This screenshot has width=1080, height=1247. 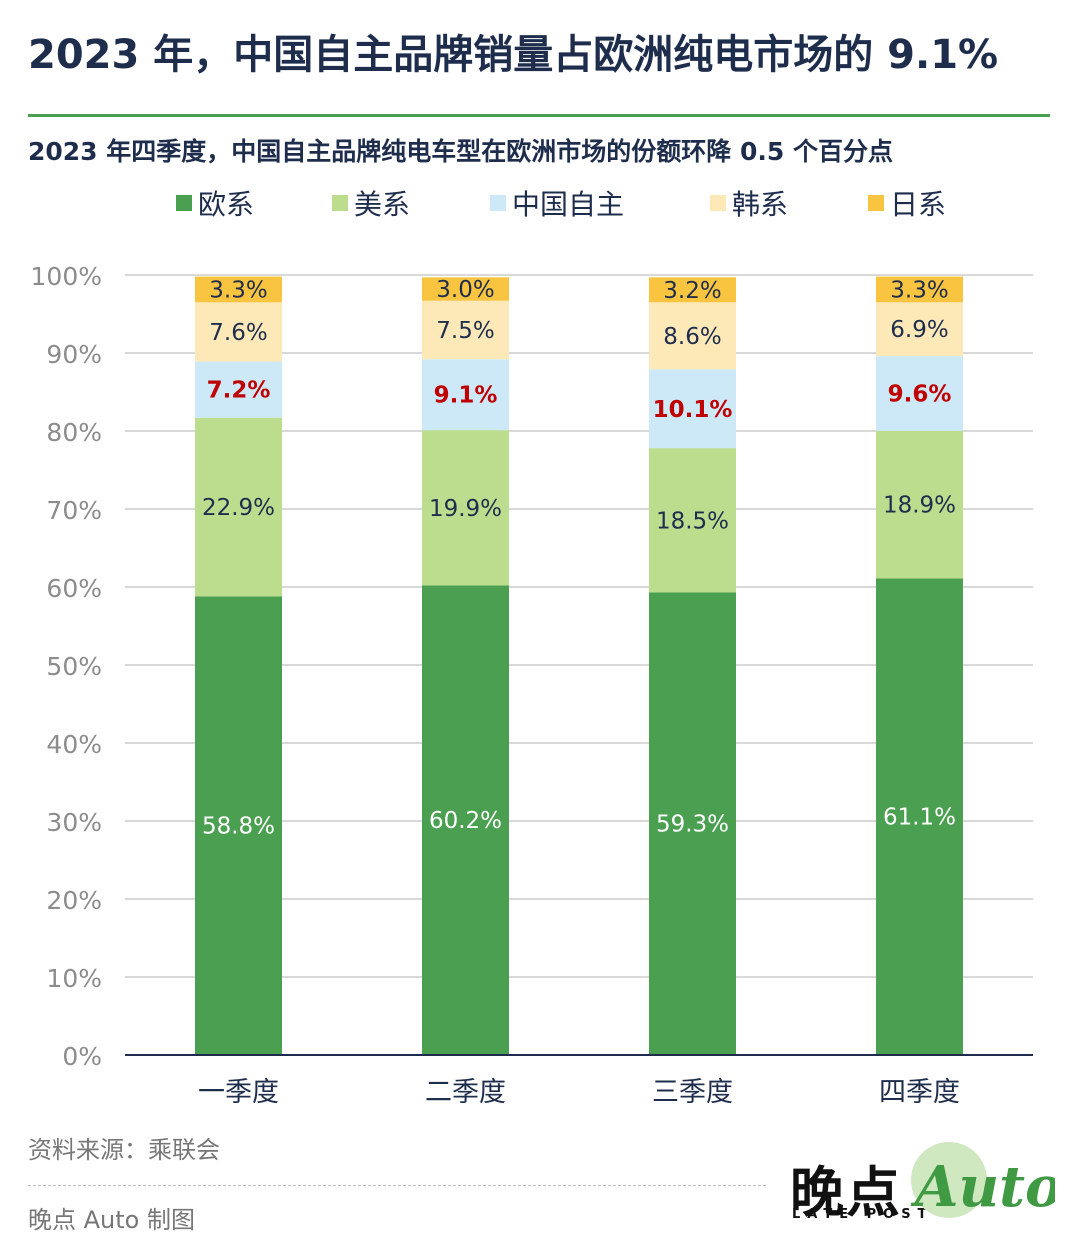 What do you see at coordinates (846, 1192) in the screenshot?
I see `brand-logo-text: 晚点` at bounding box center [846, 1192].